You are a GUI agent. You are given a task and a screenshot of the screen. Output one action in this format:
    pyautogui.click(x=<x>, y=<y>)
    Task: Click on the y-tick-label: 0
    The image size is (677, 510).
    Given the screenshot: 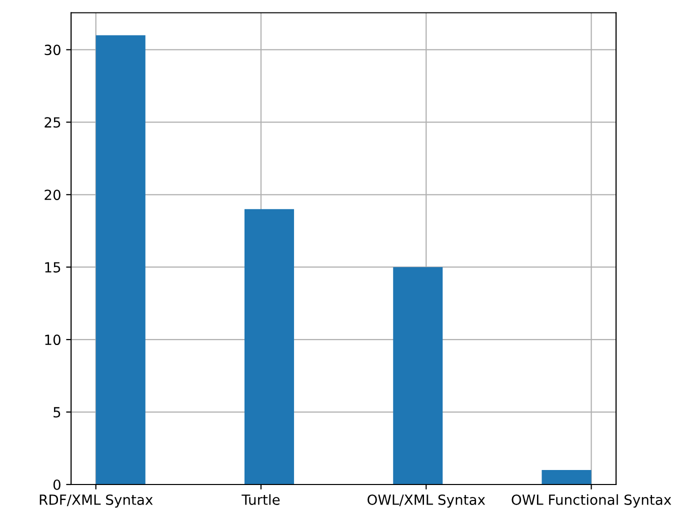 What is the action you would take?
    pyautogui.click(x=56, y=484)
    